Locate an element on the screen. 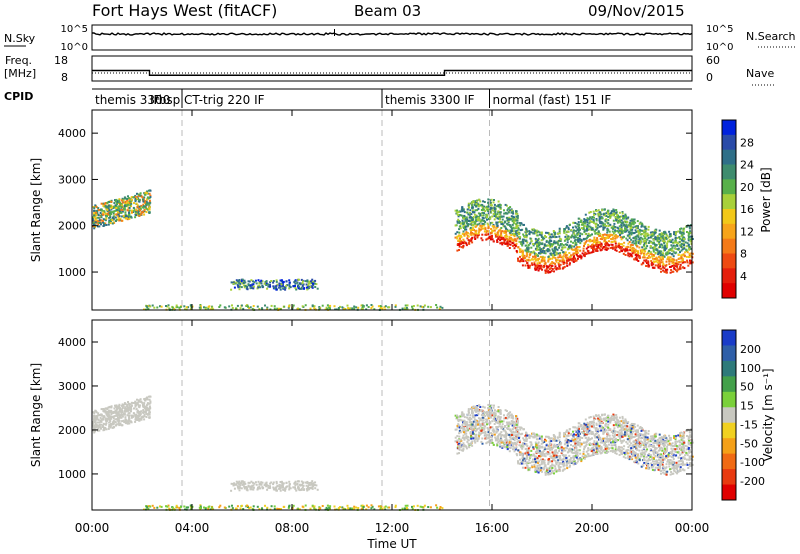  power-colorbar-tick-6: 4 is located at coordinates (743, 276).